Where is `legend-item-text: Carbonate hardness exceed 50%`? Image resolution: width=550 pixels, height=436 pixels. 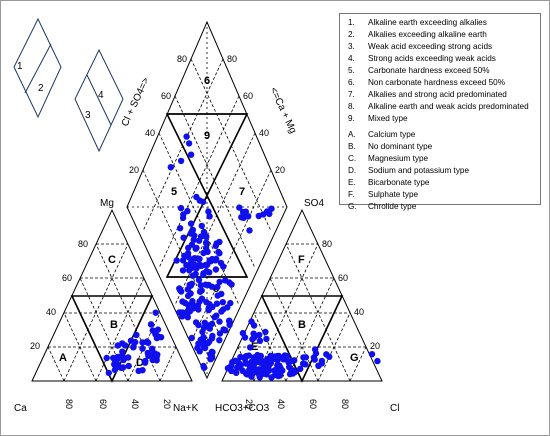 legend-item-text: Carbonate hardness exceed 50% is located at coordinates (429, 70).